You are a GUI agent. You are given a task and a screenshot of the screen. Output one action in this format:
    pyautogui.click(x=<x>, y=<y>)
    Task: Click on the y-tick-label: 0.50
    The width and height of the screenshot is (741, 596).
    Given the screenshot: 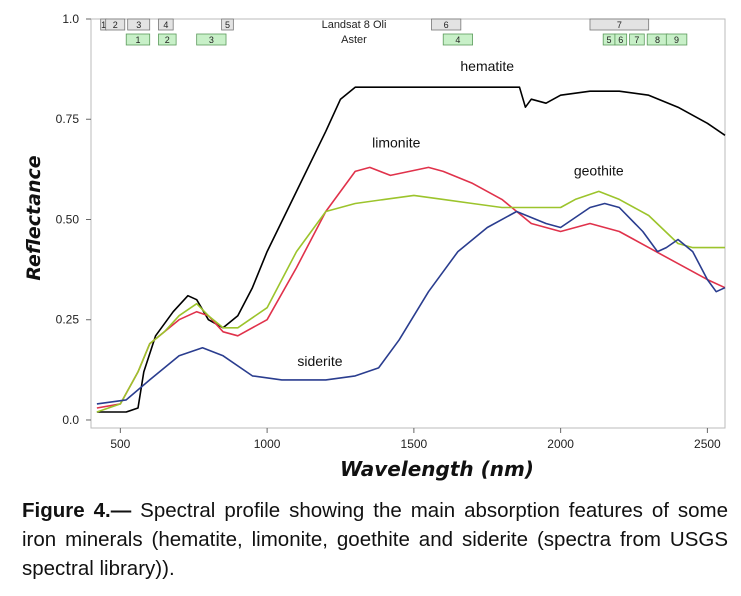 What is the action you would take?
    pyautogui.click(x=68, y=219)
    